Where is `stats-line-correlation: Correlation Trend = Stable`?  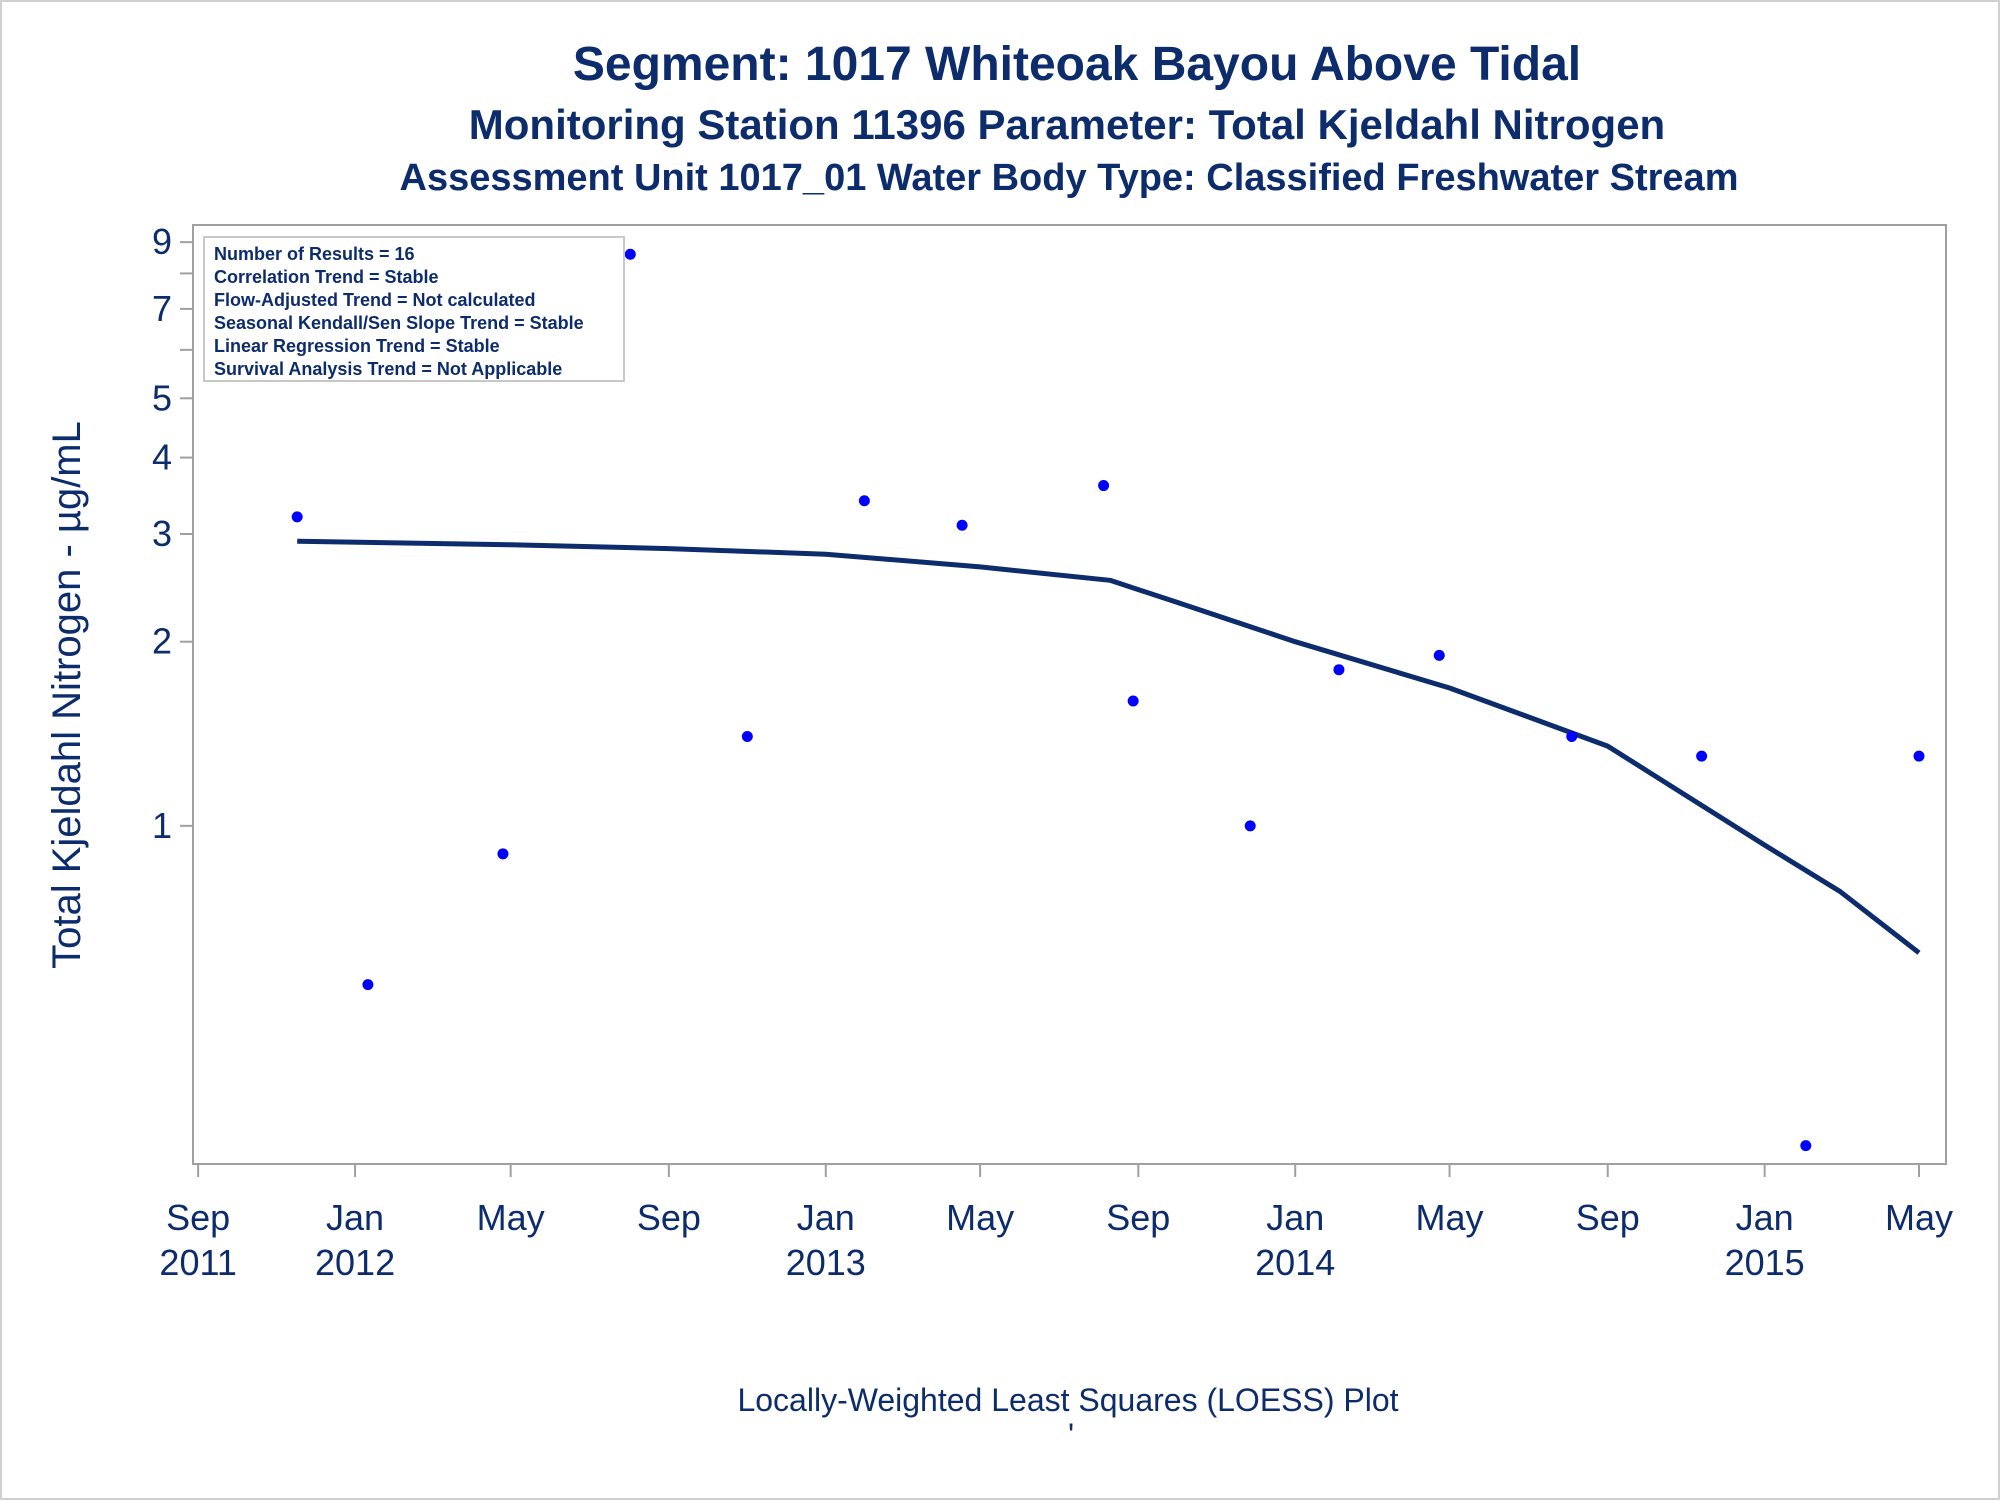
stats-line-correlation: Correlation Trend = Stable is located at coordinates (326, 277).